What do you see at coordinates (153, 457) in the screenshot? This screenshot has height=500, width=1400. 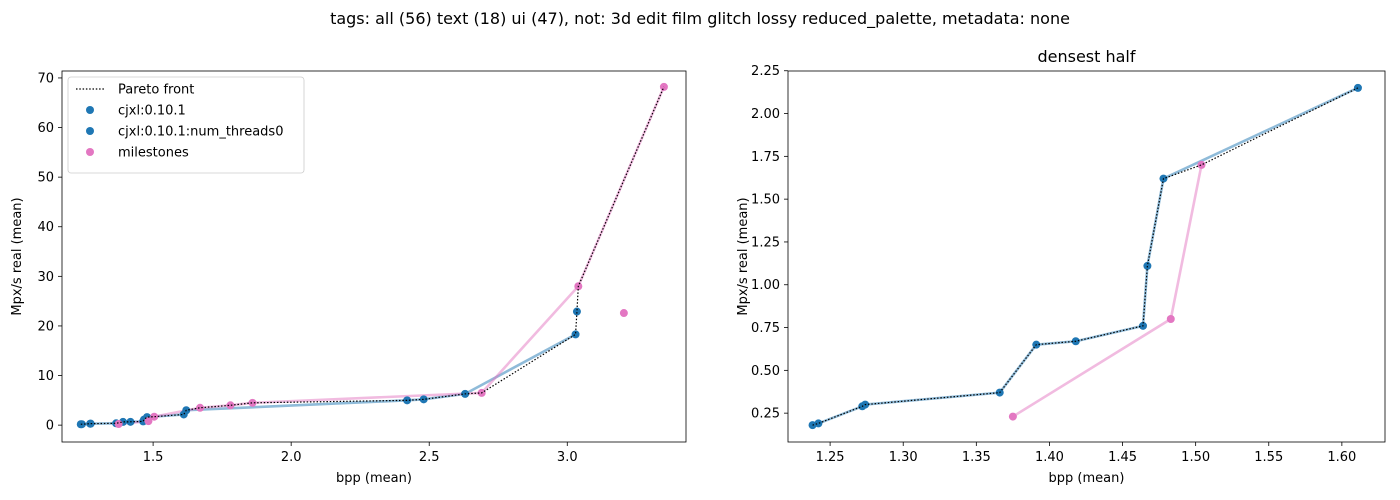 I see `x-tick-label: 1.5` at bounding box center [153, 457].